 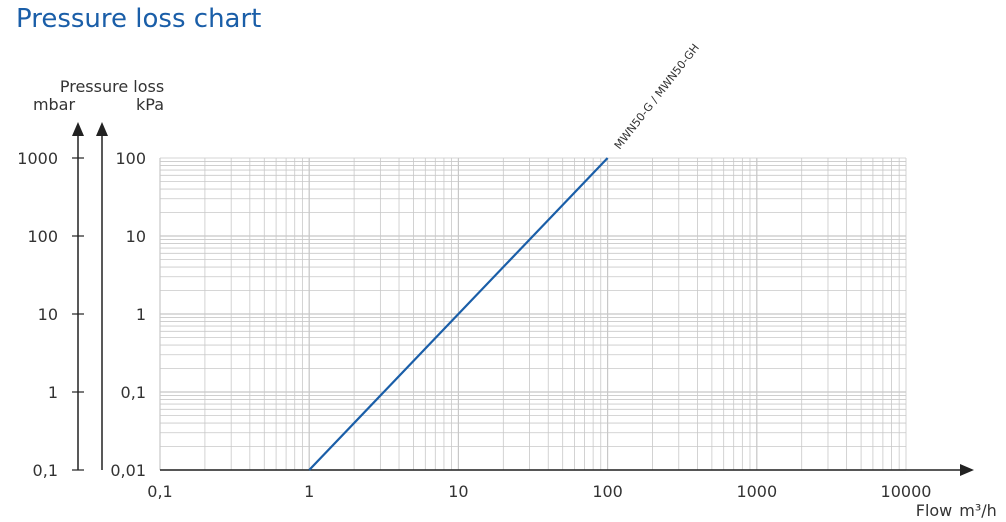 What do you see at coordinates (54, 104) in the screenshot?
I see `y-axis-unit-mbar: mbar` at bounding box center [54, 104].